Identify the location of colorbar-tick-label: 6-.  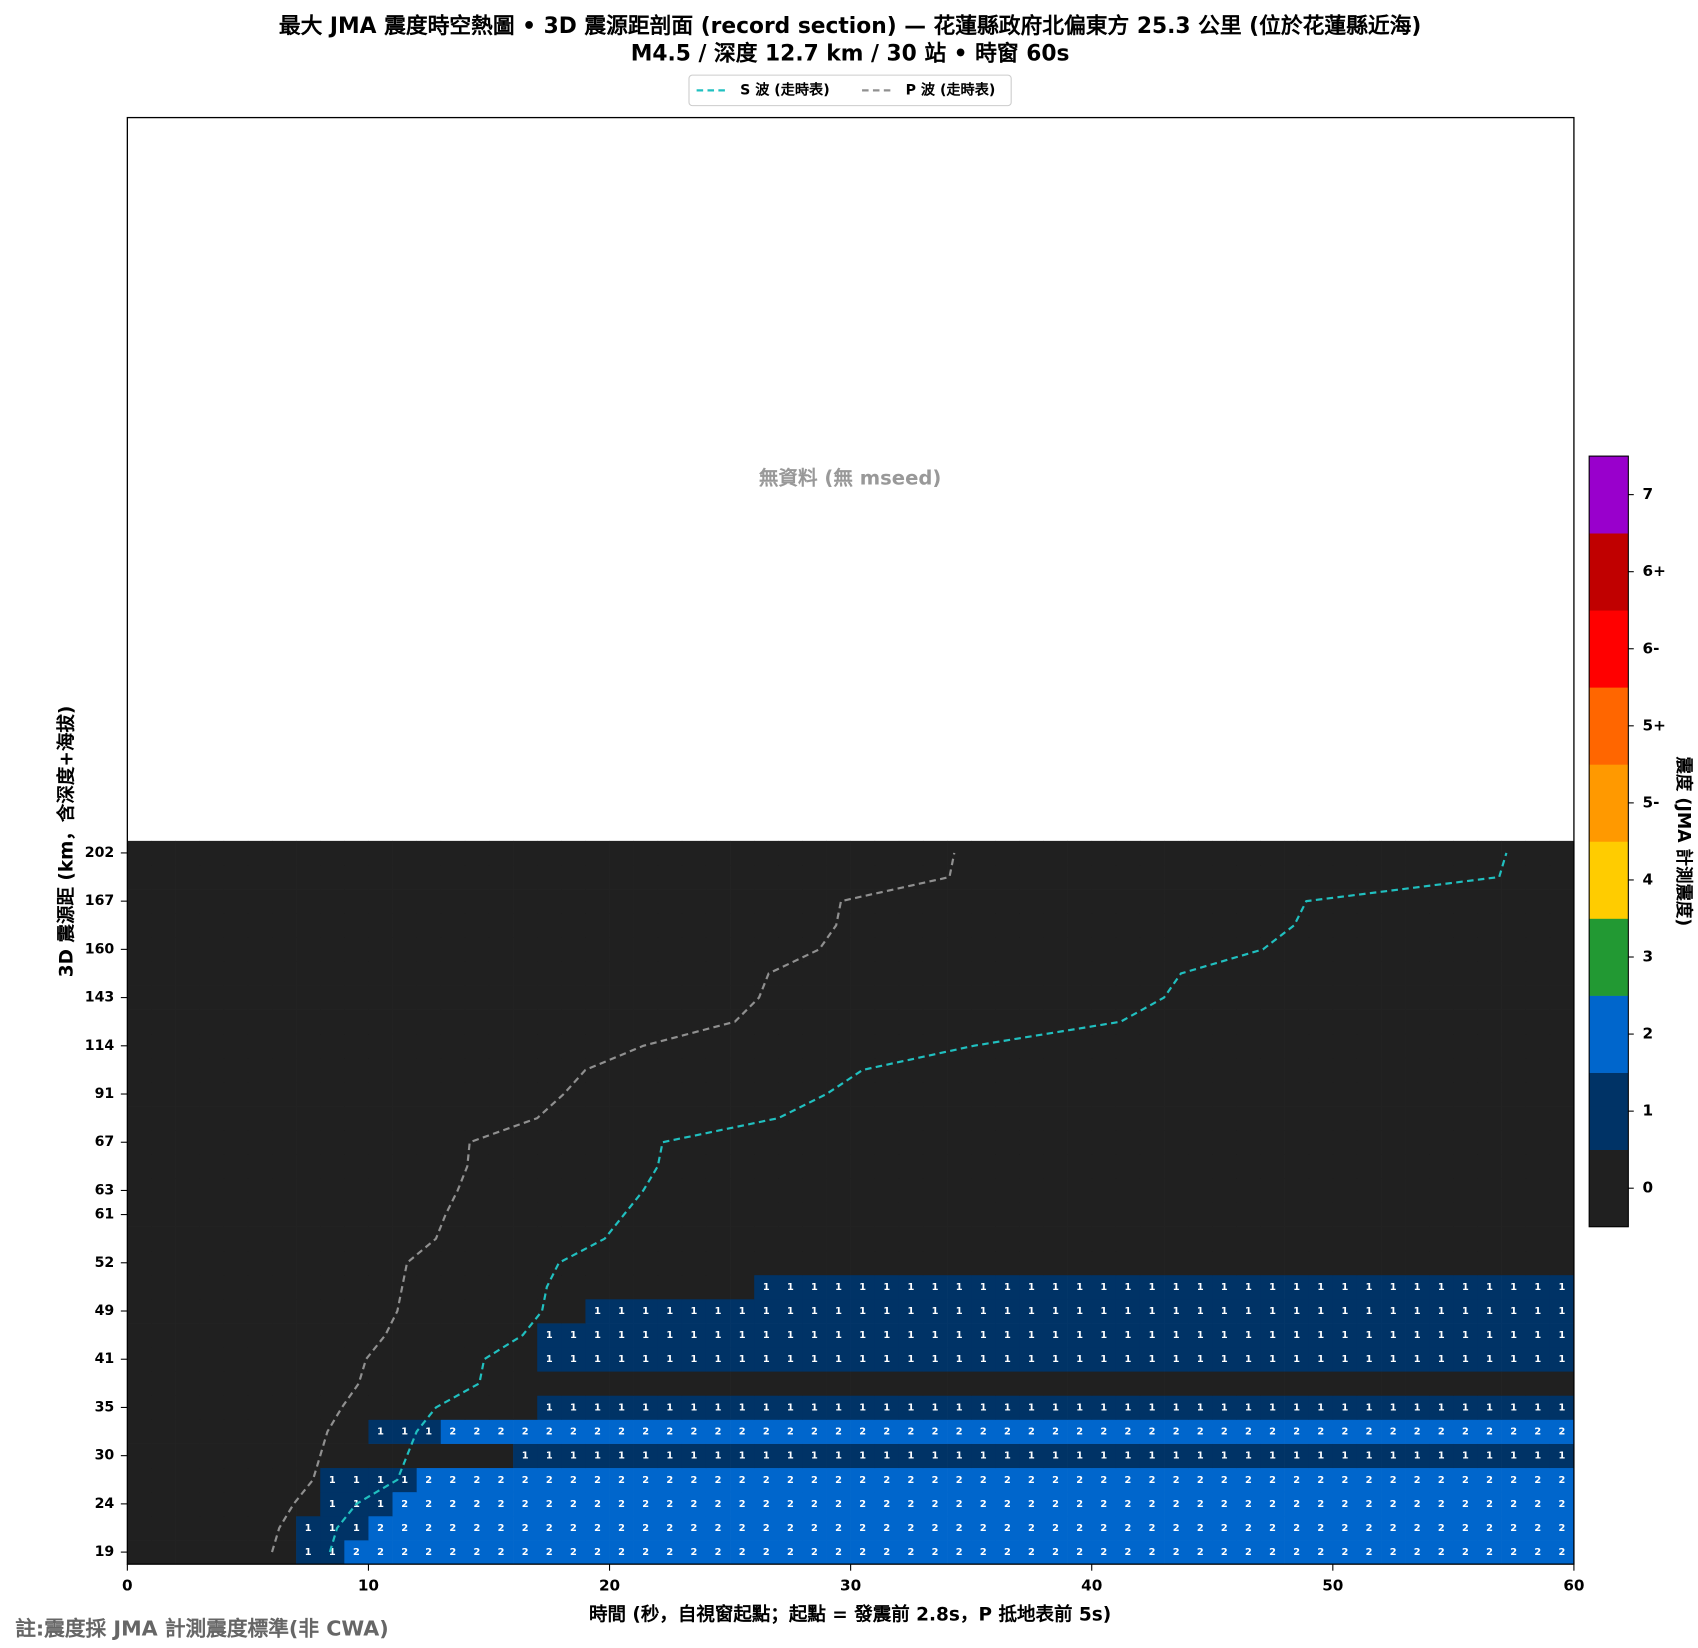
(1650, 648).